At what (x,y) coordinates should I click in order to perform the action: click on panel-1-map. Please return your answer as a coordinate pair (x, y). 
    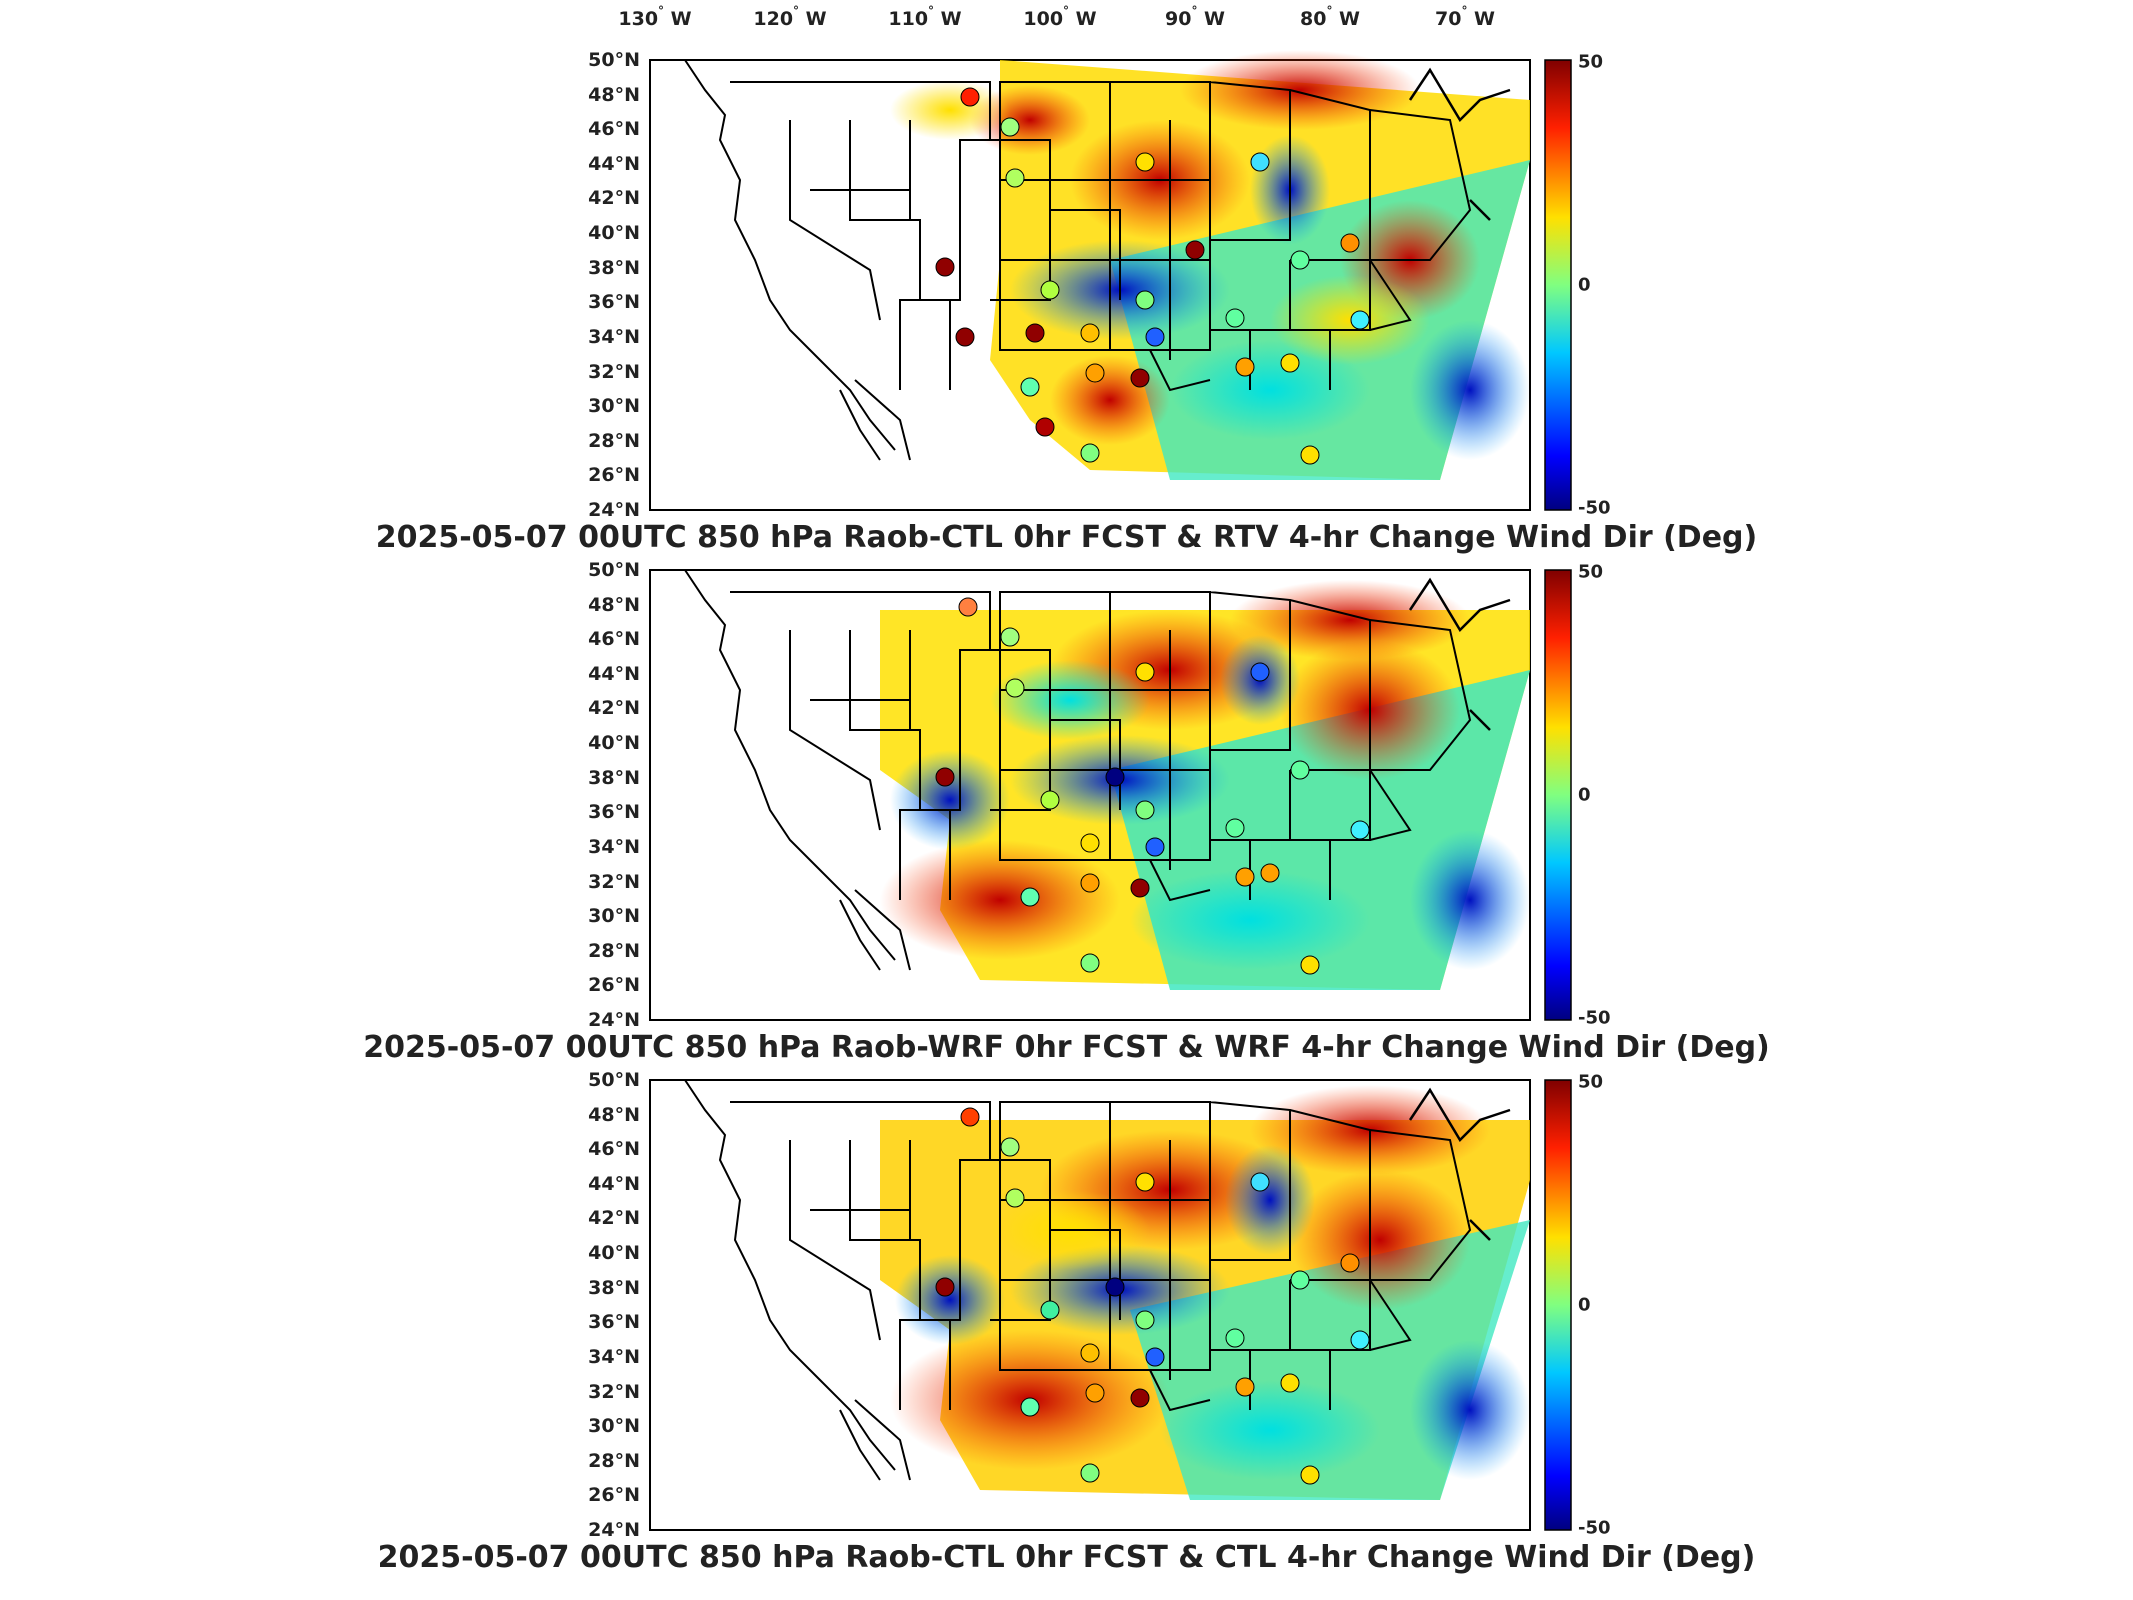
    Looking at the image, I should click on (1090, 280).